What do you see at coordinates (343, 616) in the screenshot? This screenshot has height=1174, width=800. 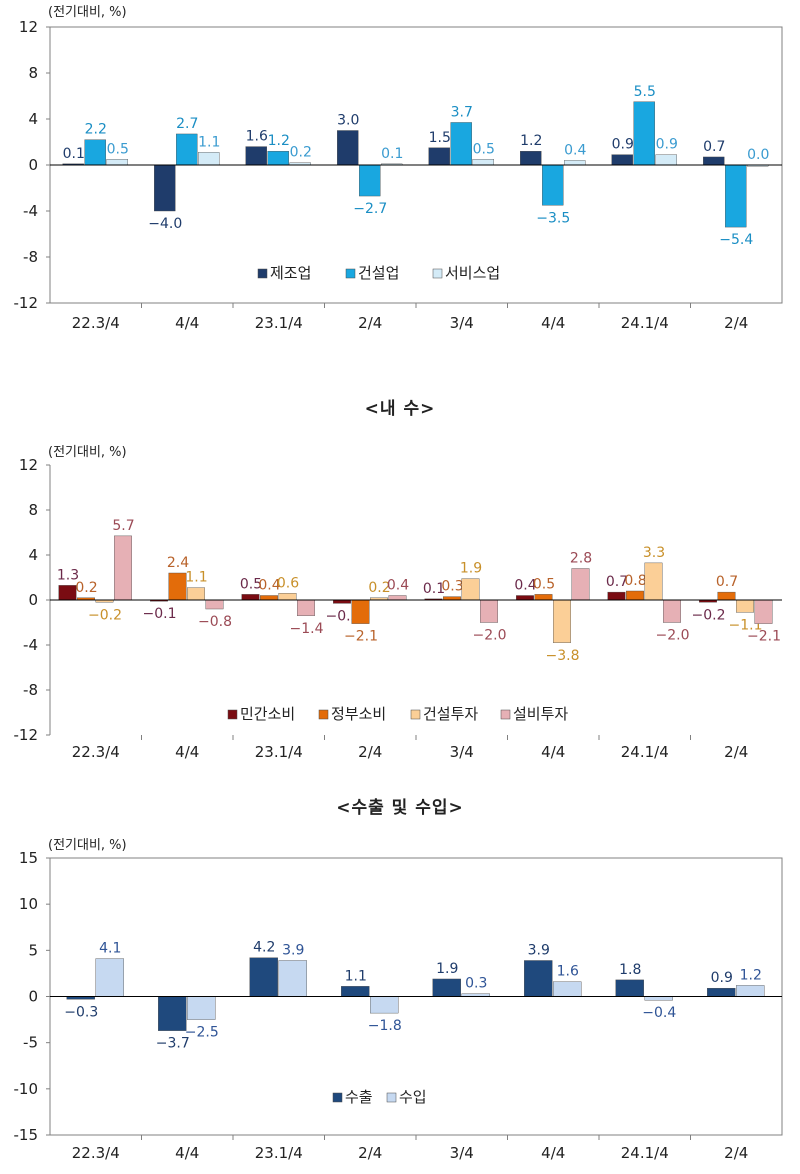 I see `data-label: −0.3` at bounding box center [343, 616].